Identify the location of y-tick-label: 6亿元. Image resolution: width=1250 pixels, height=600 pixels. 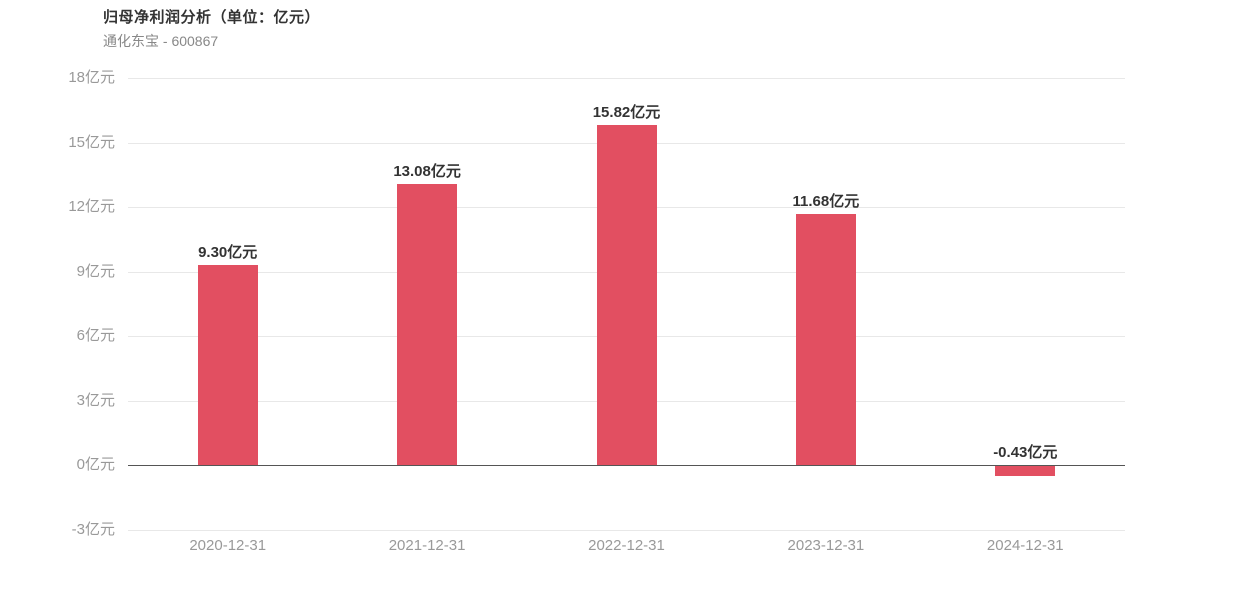
(95, 336).